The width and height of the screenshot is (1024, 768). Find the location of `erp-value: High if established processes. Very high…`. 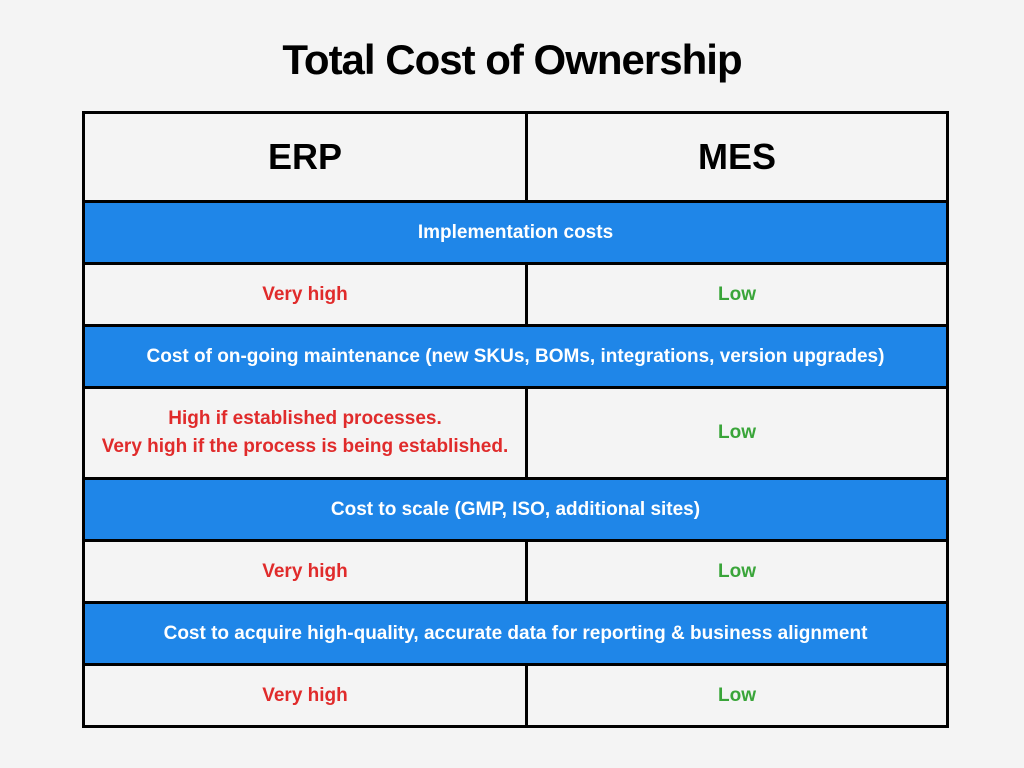

erp-value: High if established processes. Very high… is located at coordinates (305, 433).